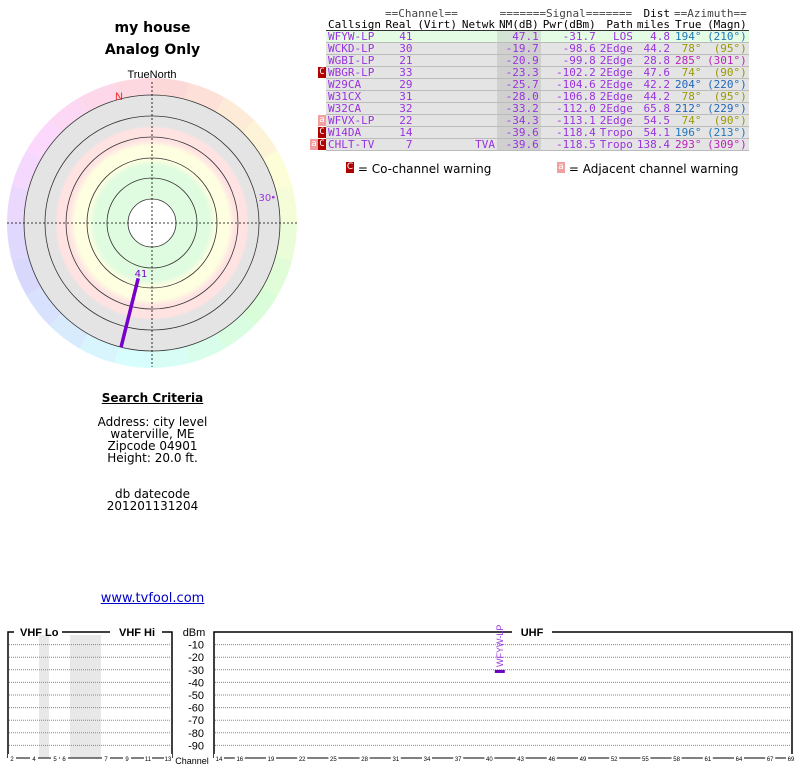 This screenshot has height=768, width=800. I want to click on signal-callsign: WFYW-LP, so click(500, 646).